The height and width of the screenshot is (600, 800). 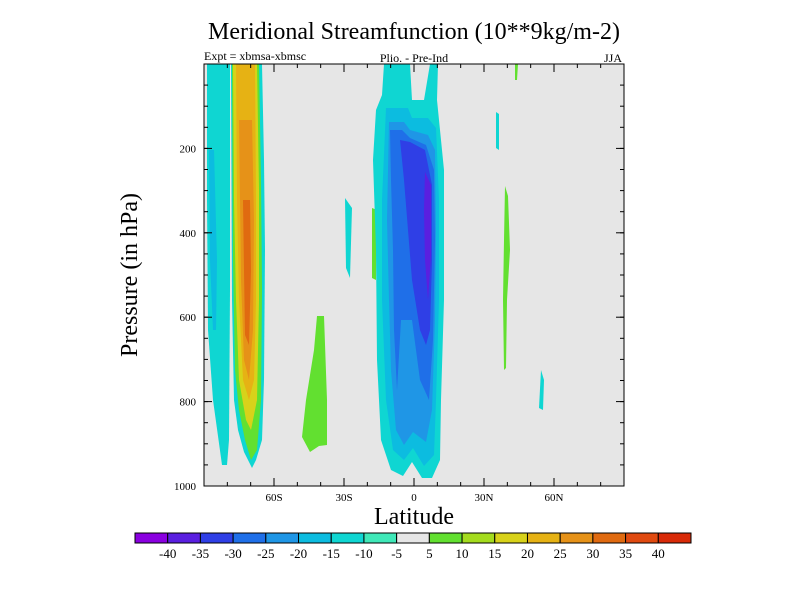 I want to click on colorbar-label: 40, so click(x=658, y=553).